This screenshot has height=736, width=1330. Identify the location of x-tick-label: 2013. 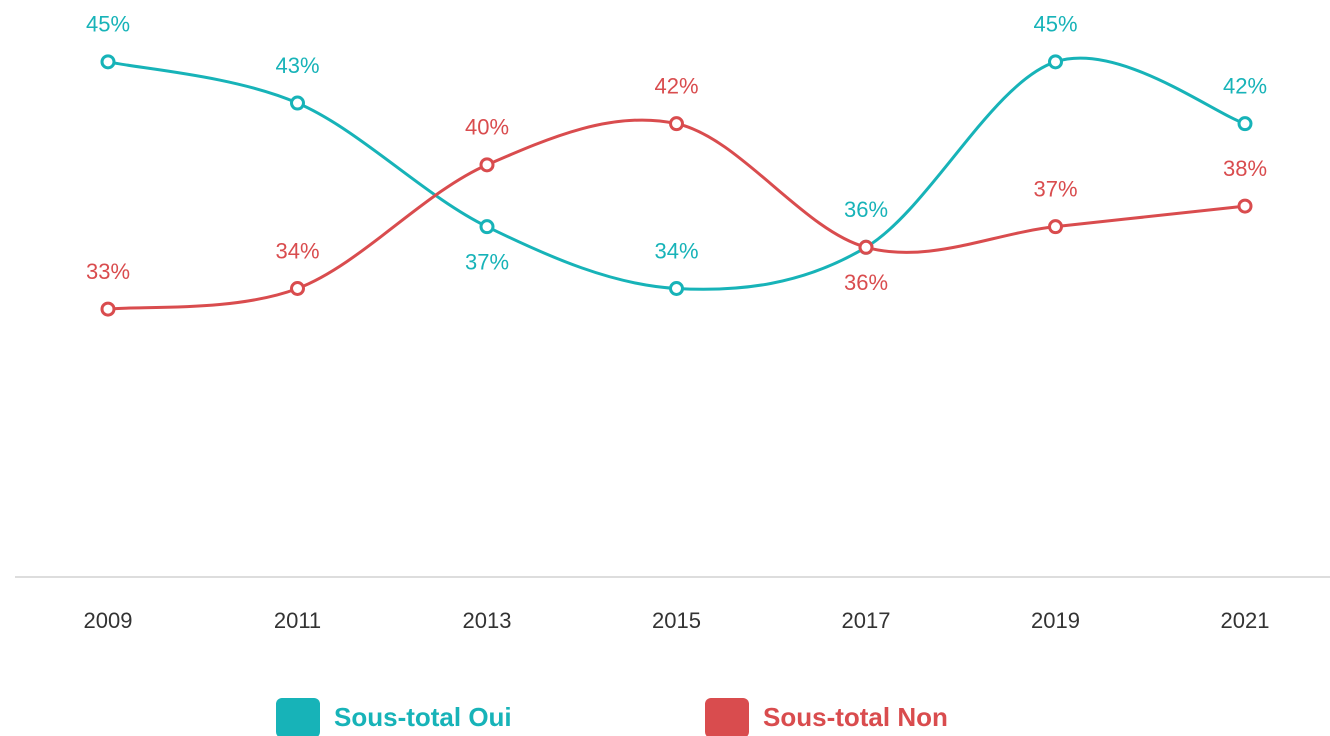
(487, 620).